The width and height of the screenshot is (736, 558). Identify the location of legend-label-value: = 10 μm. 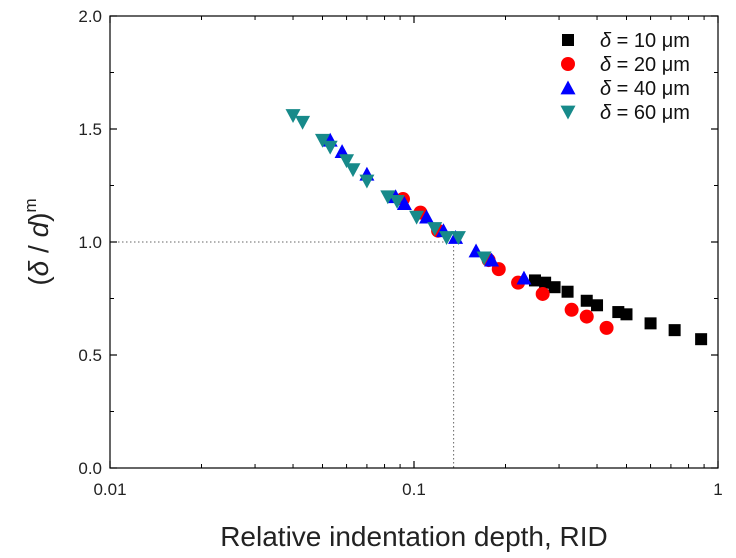
(650, 41).